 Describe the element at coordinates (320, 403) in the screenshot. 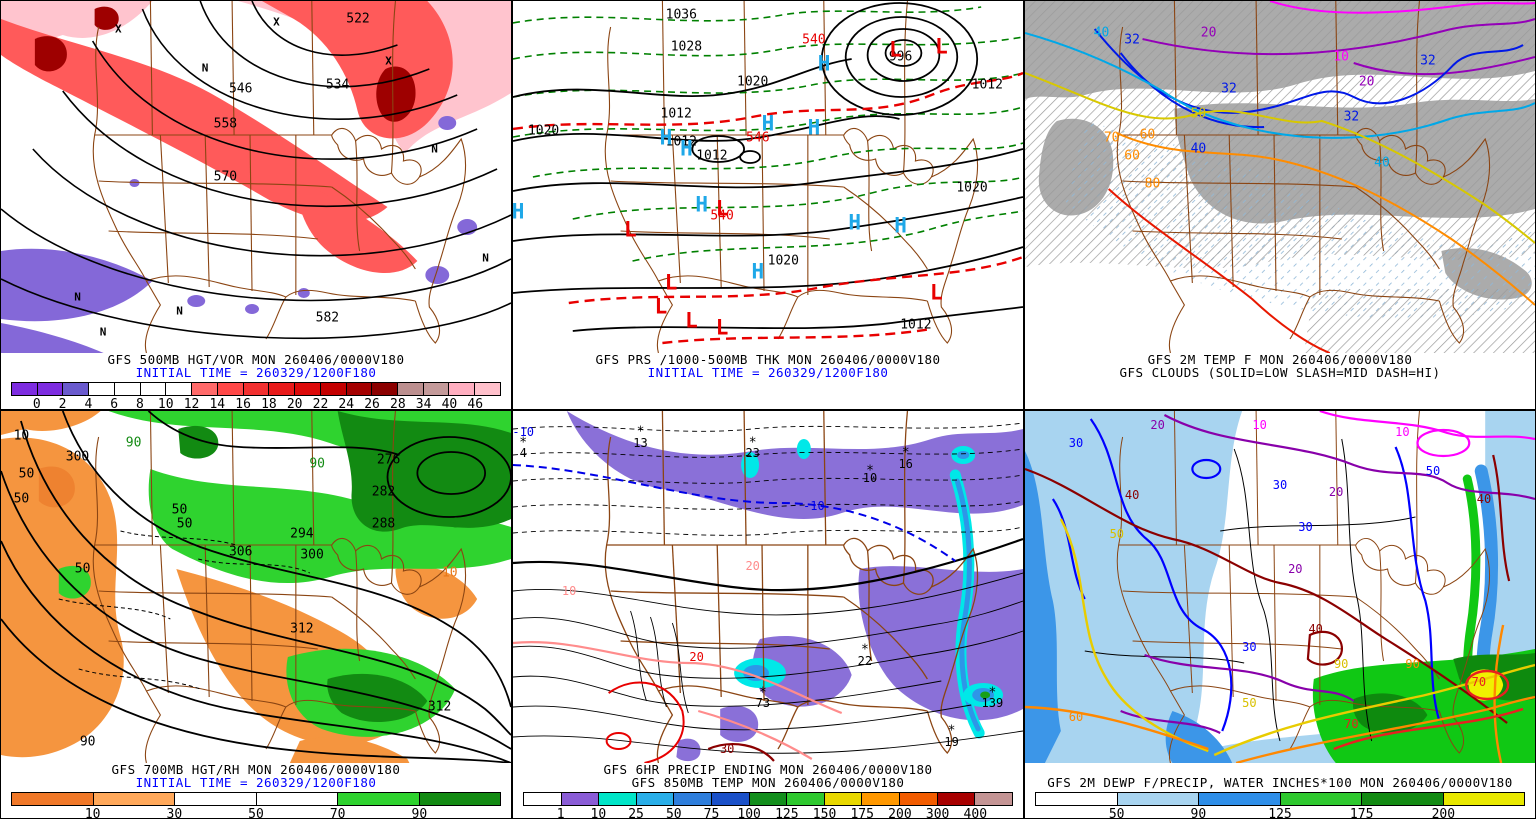

I see `colorbar-tick-label: 22` at that location.